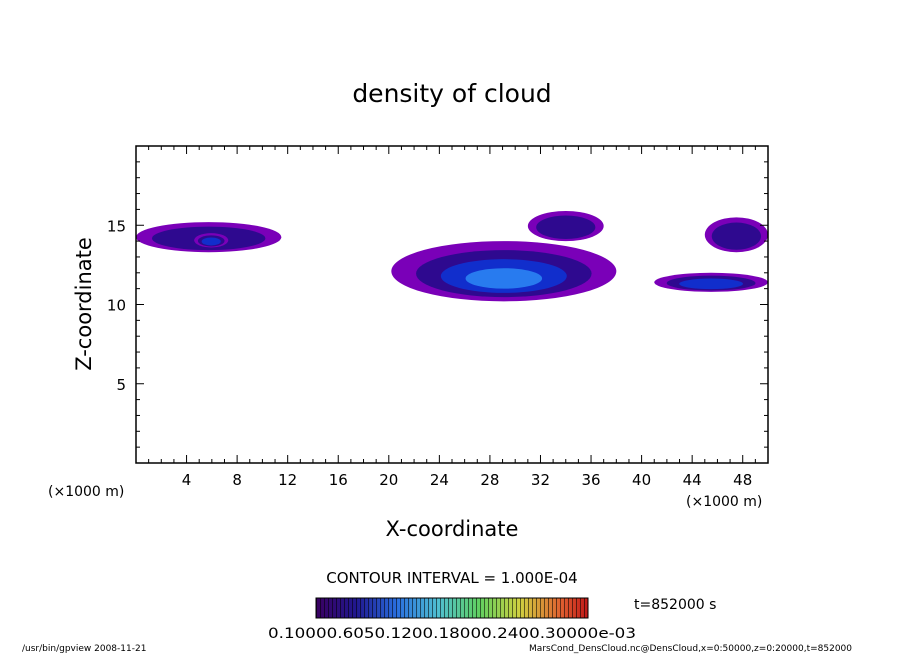  What do you see at coordinates (237, 480) in the screenshot?
I see `x-tick-label: 8` at bounding box center [237, 480].